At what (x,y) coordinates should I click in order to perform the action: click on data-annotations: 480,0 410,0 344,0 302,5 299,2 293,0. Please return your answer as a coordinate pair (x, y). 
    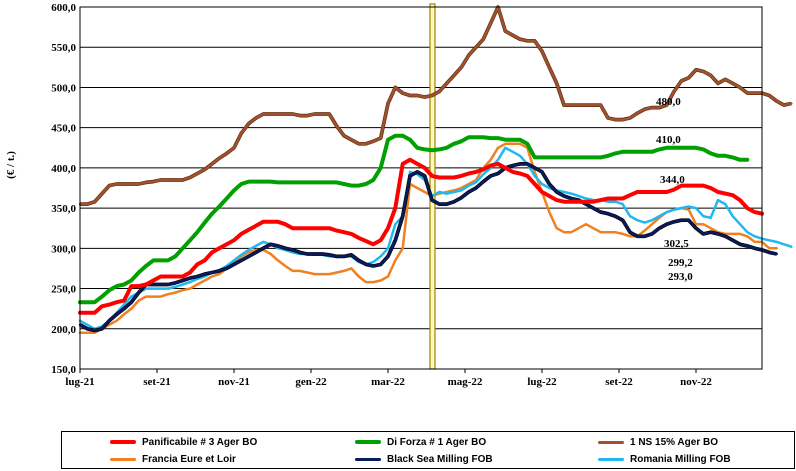
    Looking at the image, I should click on (674, 189).